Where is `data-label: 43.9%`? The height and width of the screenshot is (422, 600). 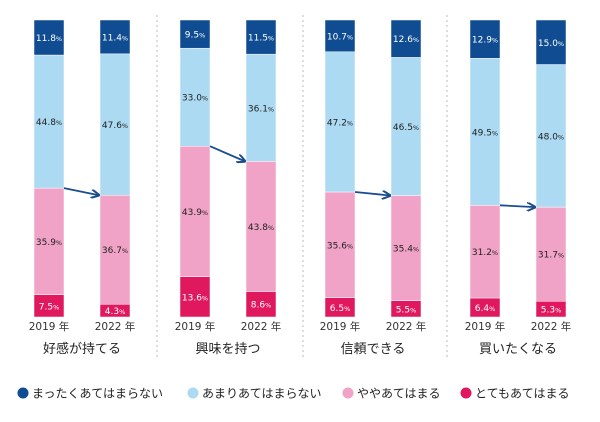
data-label: 43.9% is located at coordinates (195, 213).